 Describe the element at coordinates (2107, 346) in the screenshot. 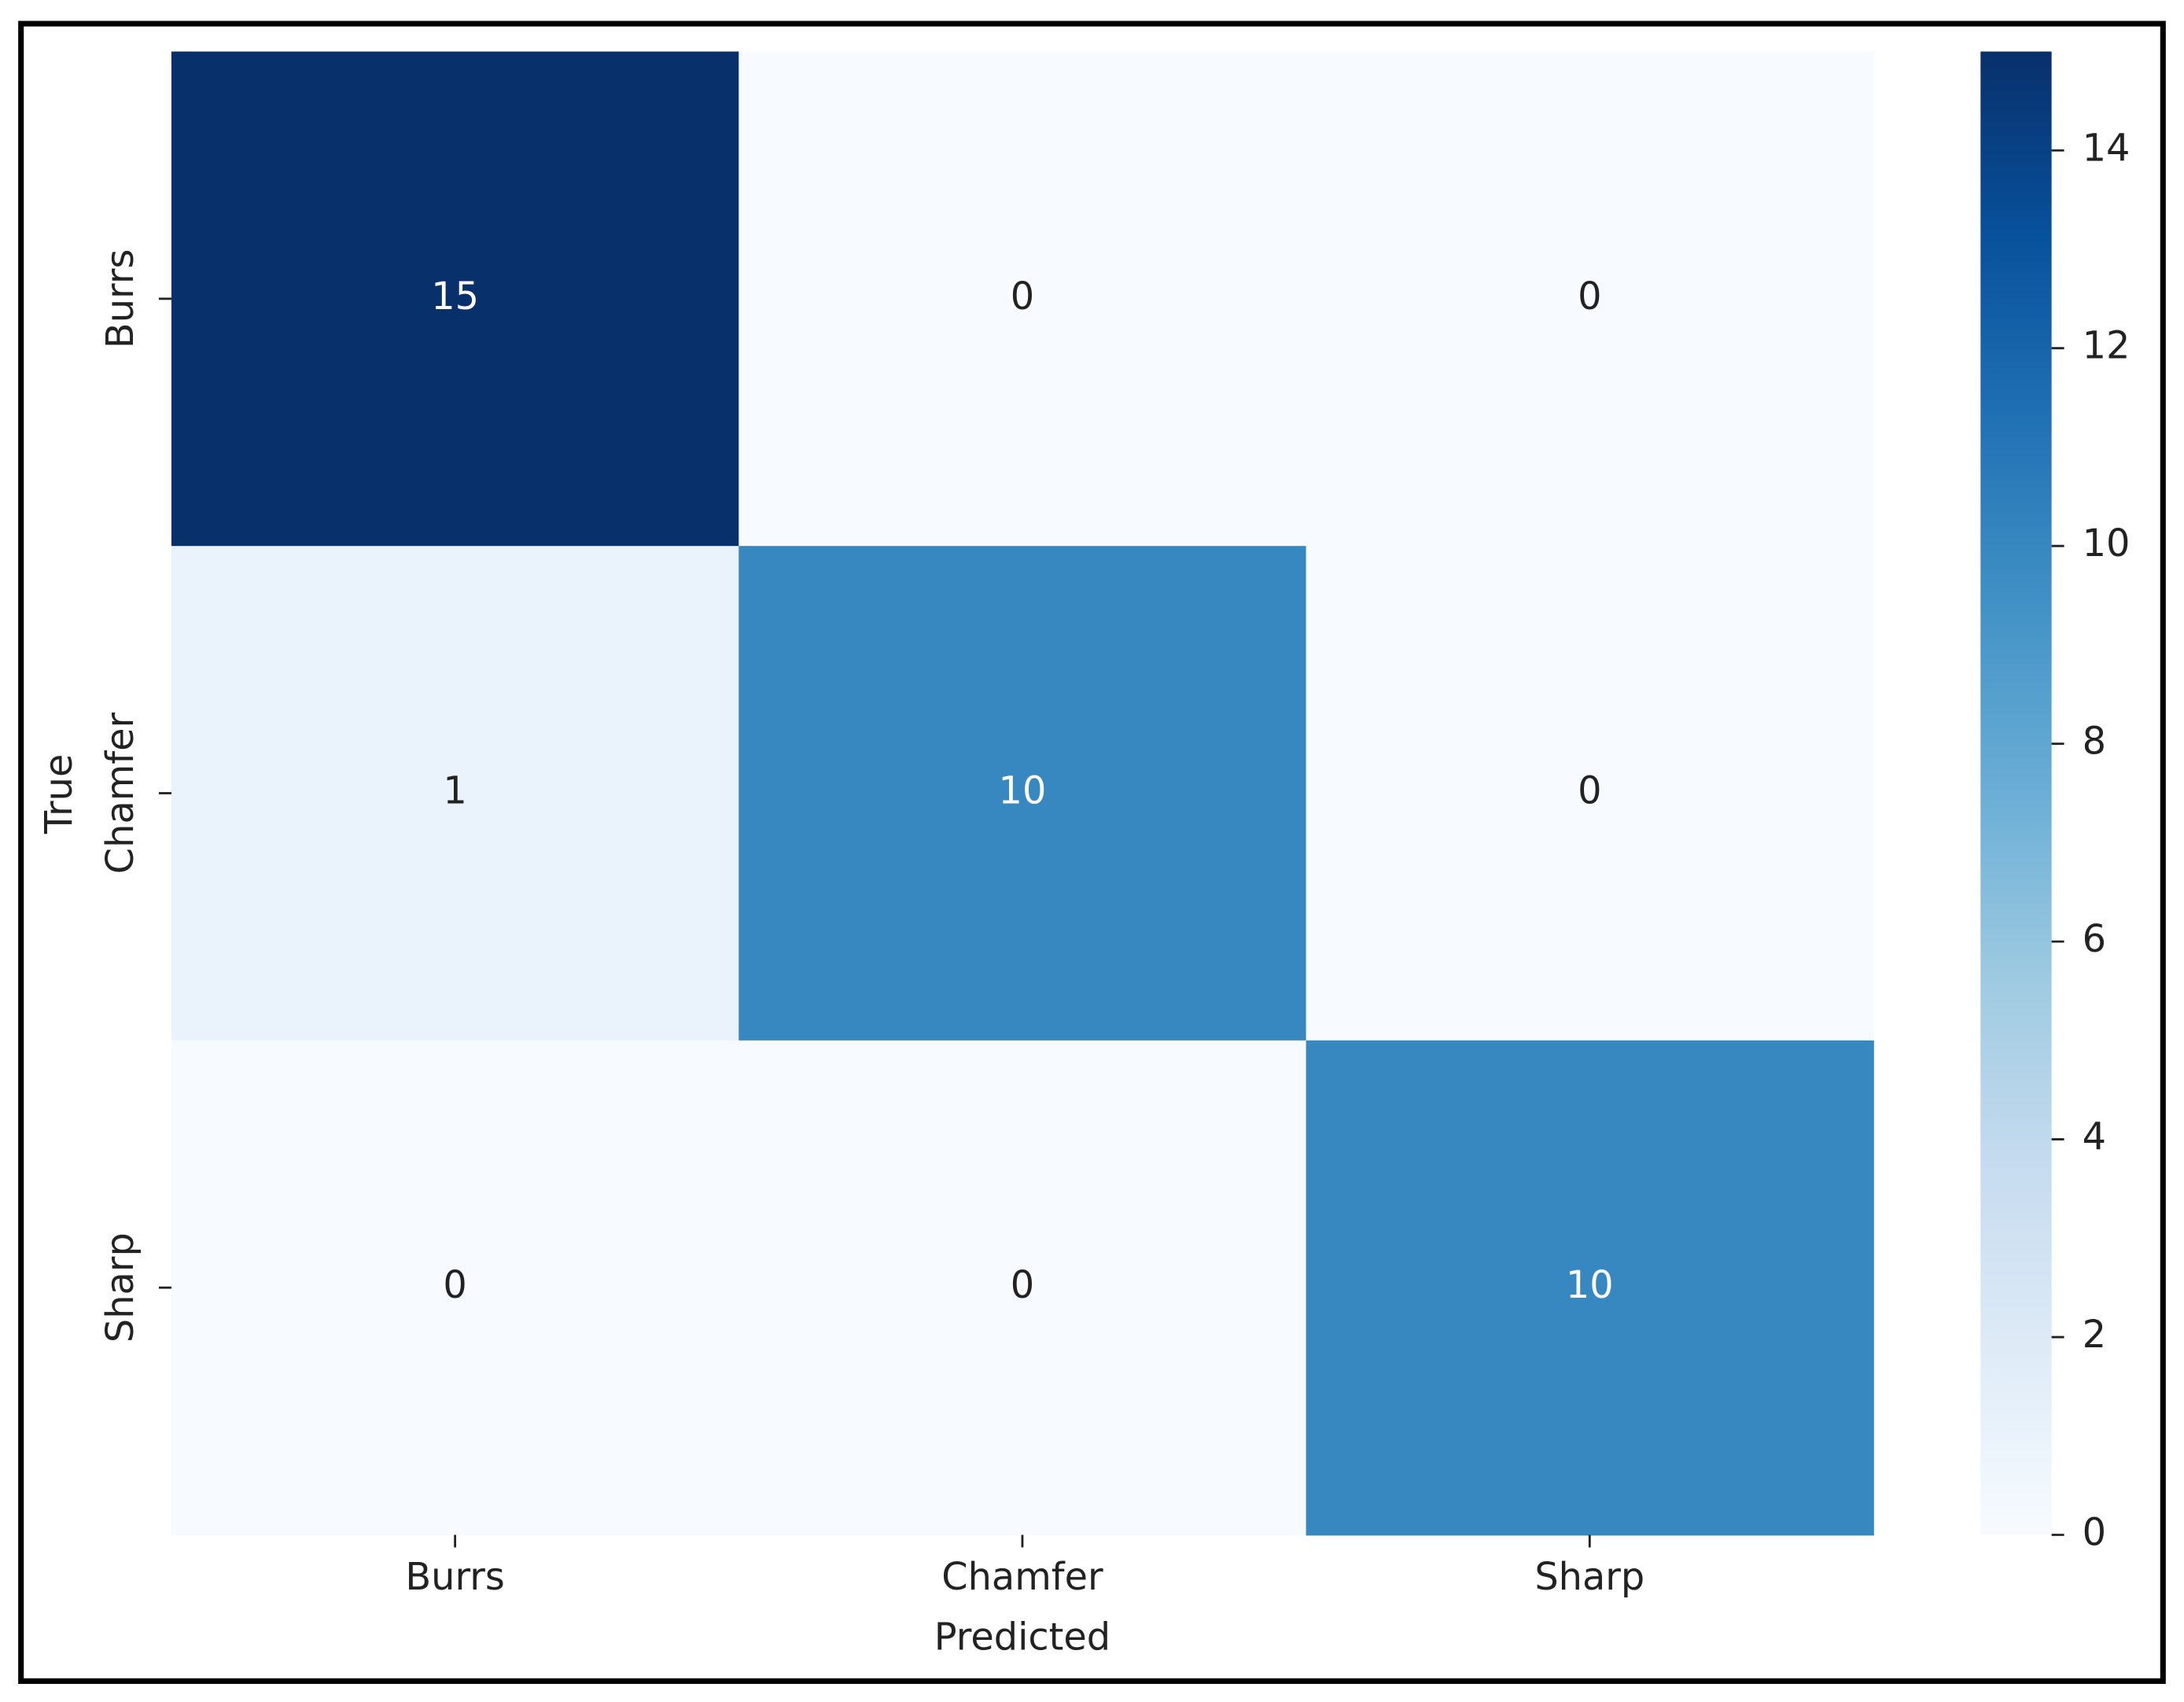

I see `colorbar-tick-label: 12` at that location.